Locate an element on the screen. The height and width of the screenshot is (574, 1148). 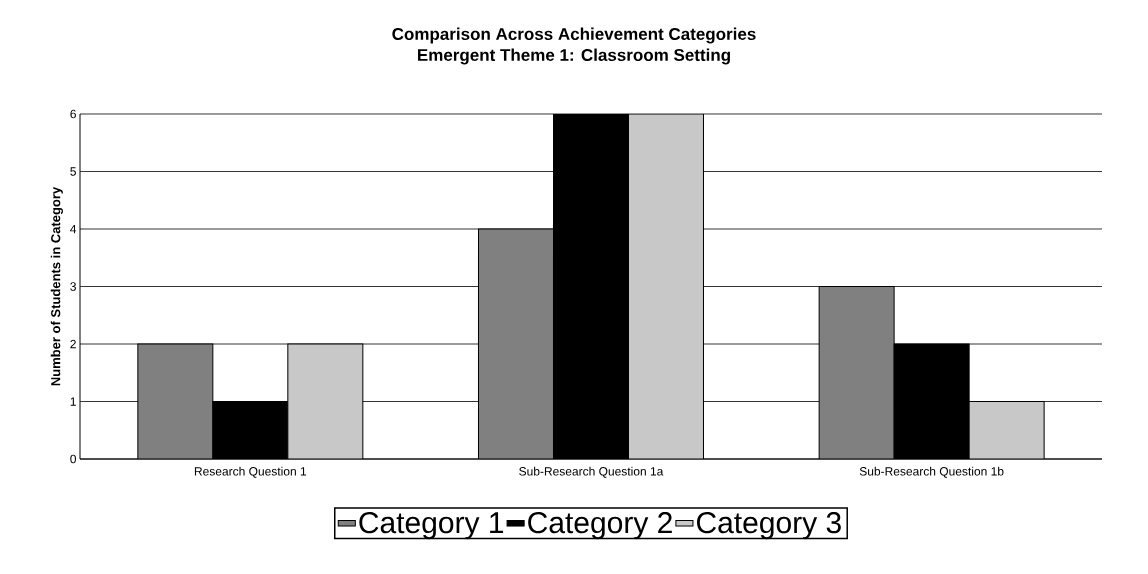
x-tick-label: Sub-Research Question 1a is located at coordinates (591, 472).